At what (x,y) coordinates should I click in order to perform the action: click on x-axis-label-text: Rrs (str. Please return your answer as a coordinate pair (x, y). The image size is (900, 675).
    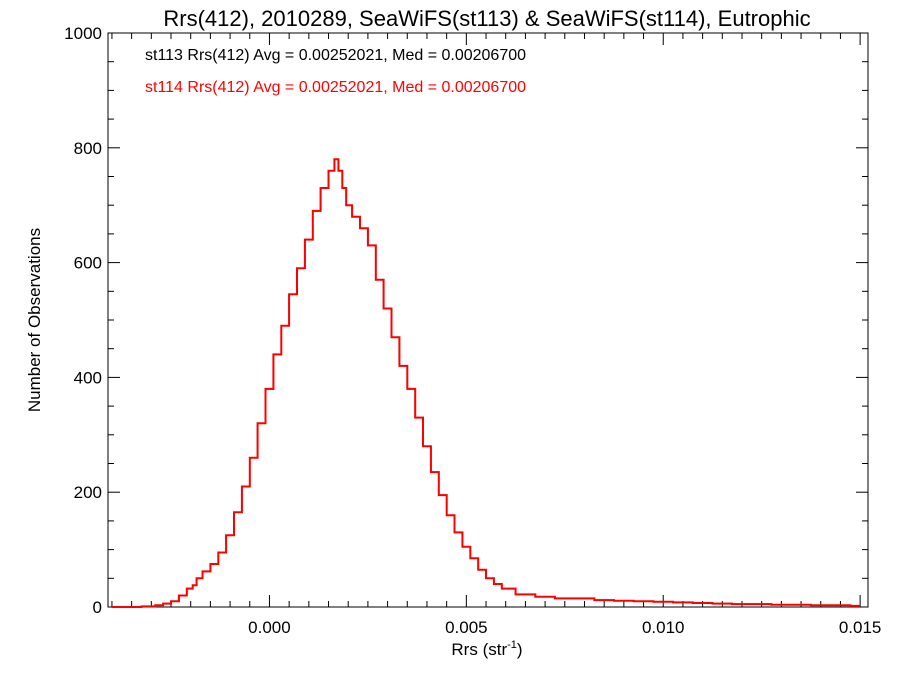
    Looking at the image, I should click on (479, 649).